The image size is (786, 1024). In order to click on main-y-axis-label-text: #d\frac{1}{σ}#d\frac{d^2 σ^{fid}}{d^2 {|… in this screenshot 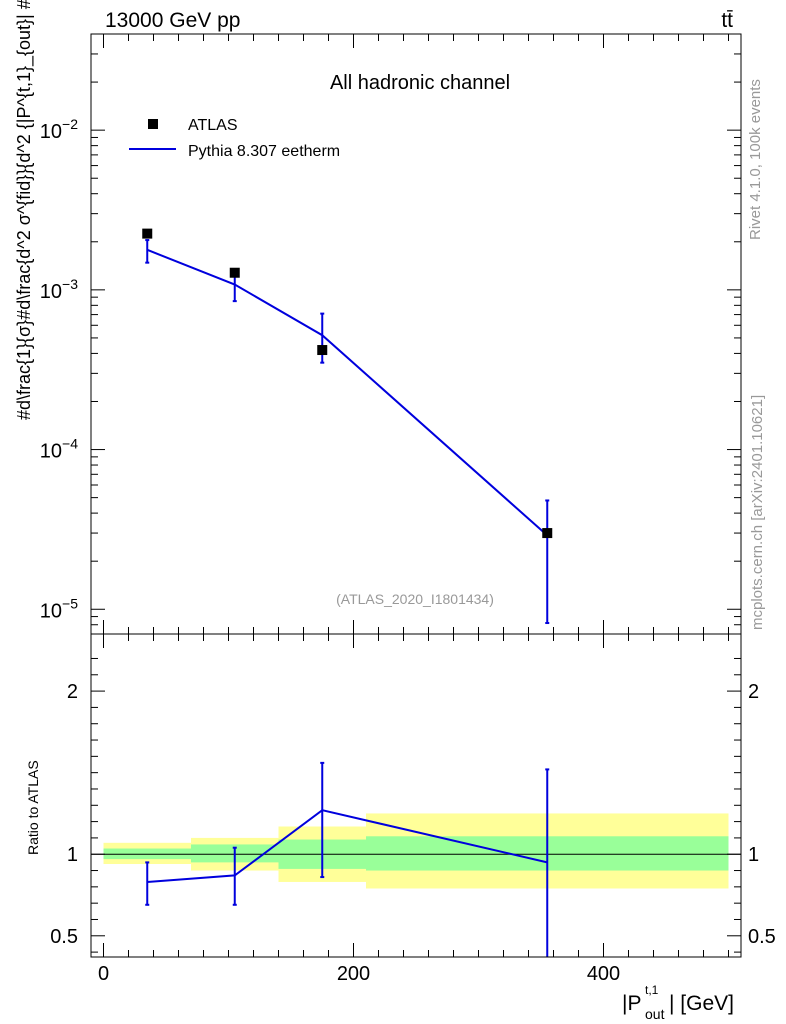, I will do `click(24, 210)`.